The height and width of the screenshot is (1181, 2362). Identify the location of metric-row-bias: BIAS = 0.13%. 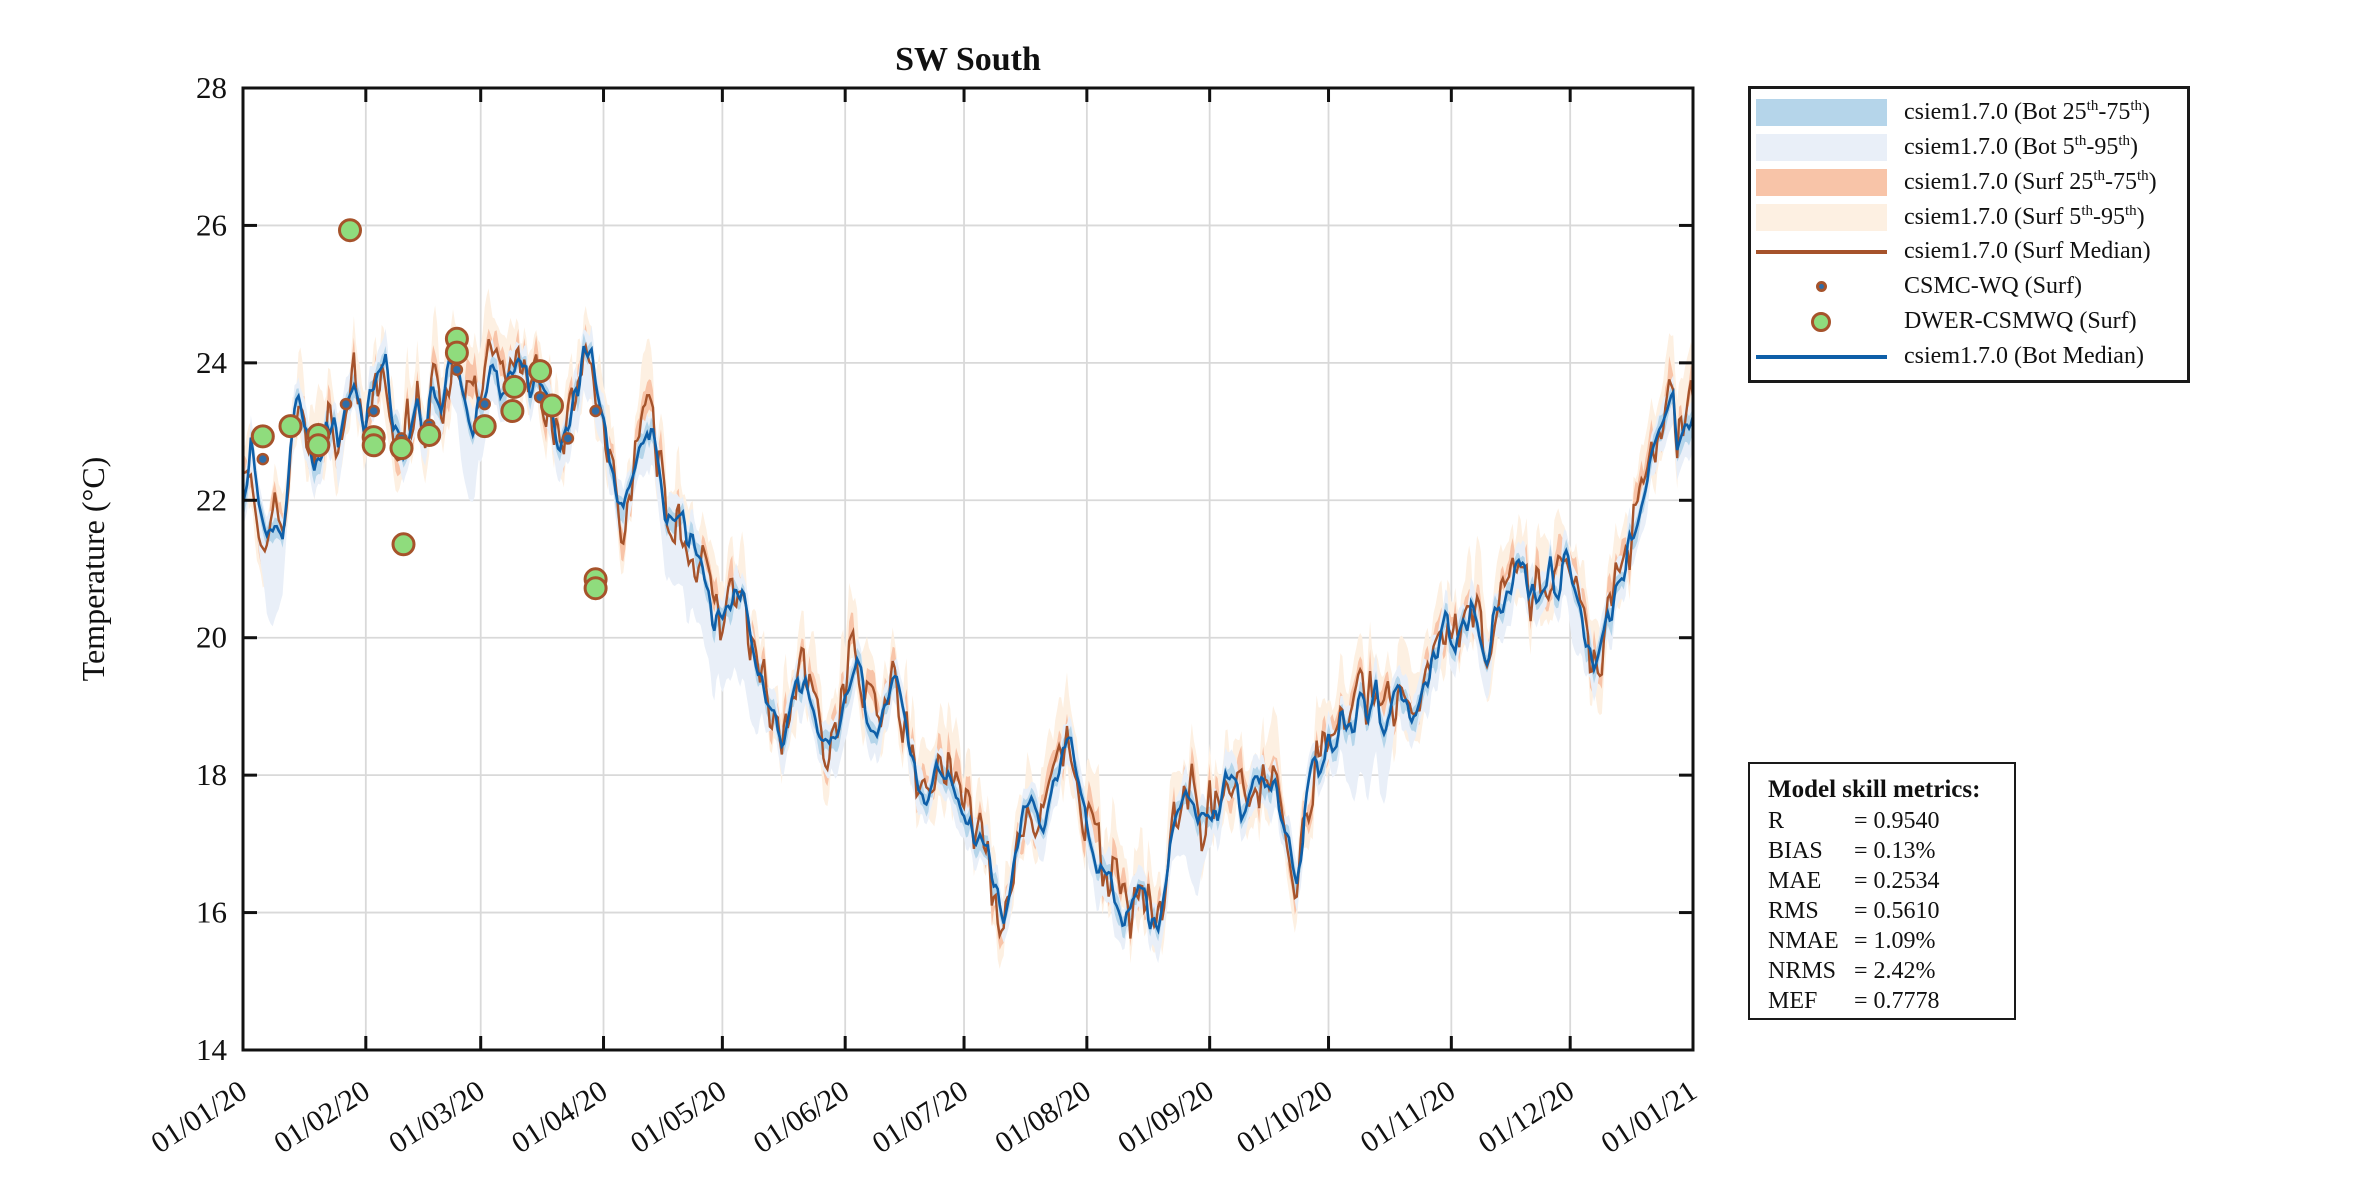
(1887, 851).